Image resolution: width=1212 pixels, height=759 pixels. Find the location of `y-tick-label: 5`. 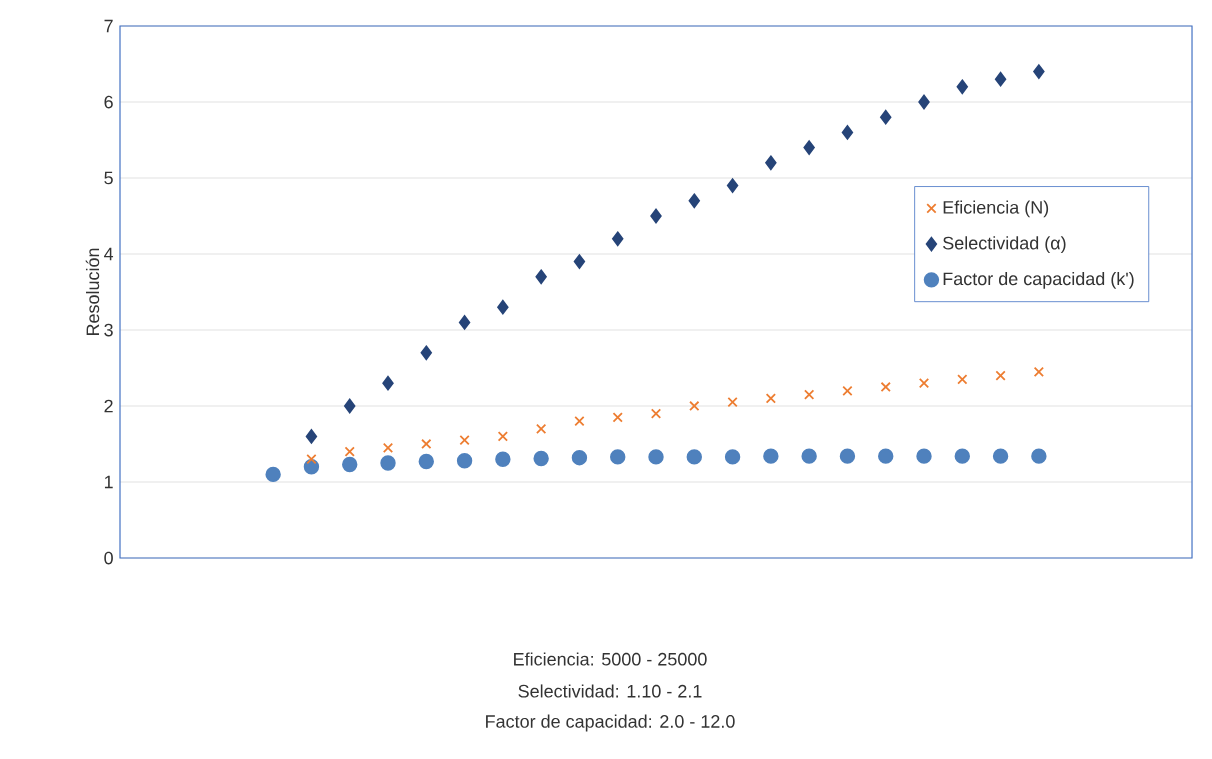

y-tick-label: 5 is located at coordinates (108, 178).